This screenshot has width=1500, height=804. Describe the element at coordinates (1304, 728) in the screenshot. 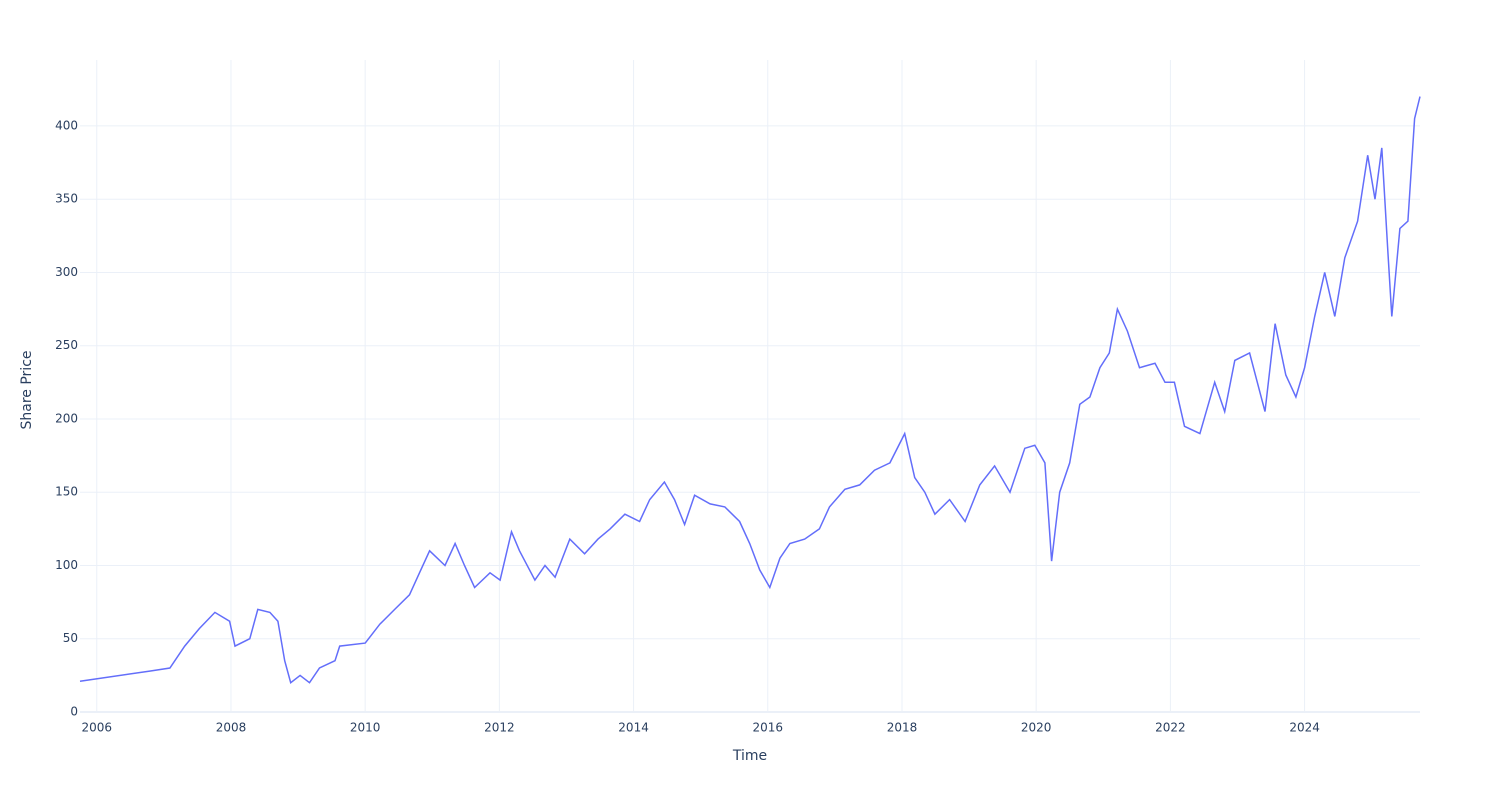

I see `x-tick-label: 2024` at that location.